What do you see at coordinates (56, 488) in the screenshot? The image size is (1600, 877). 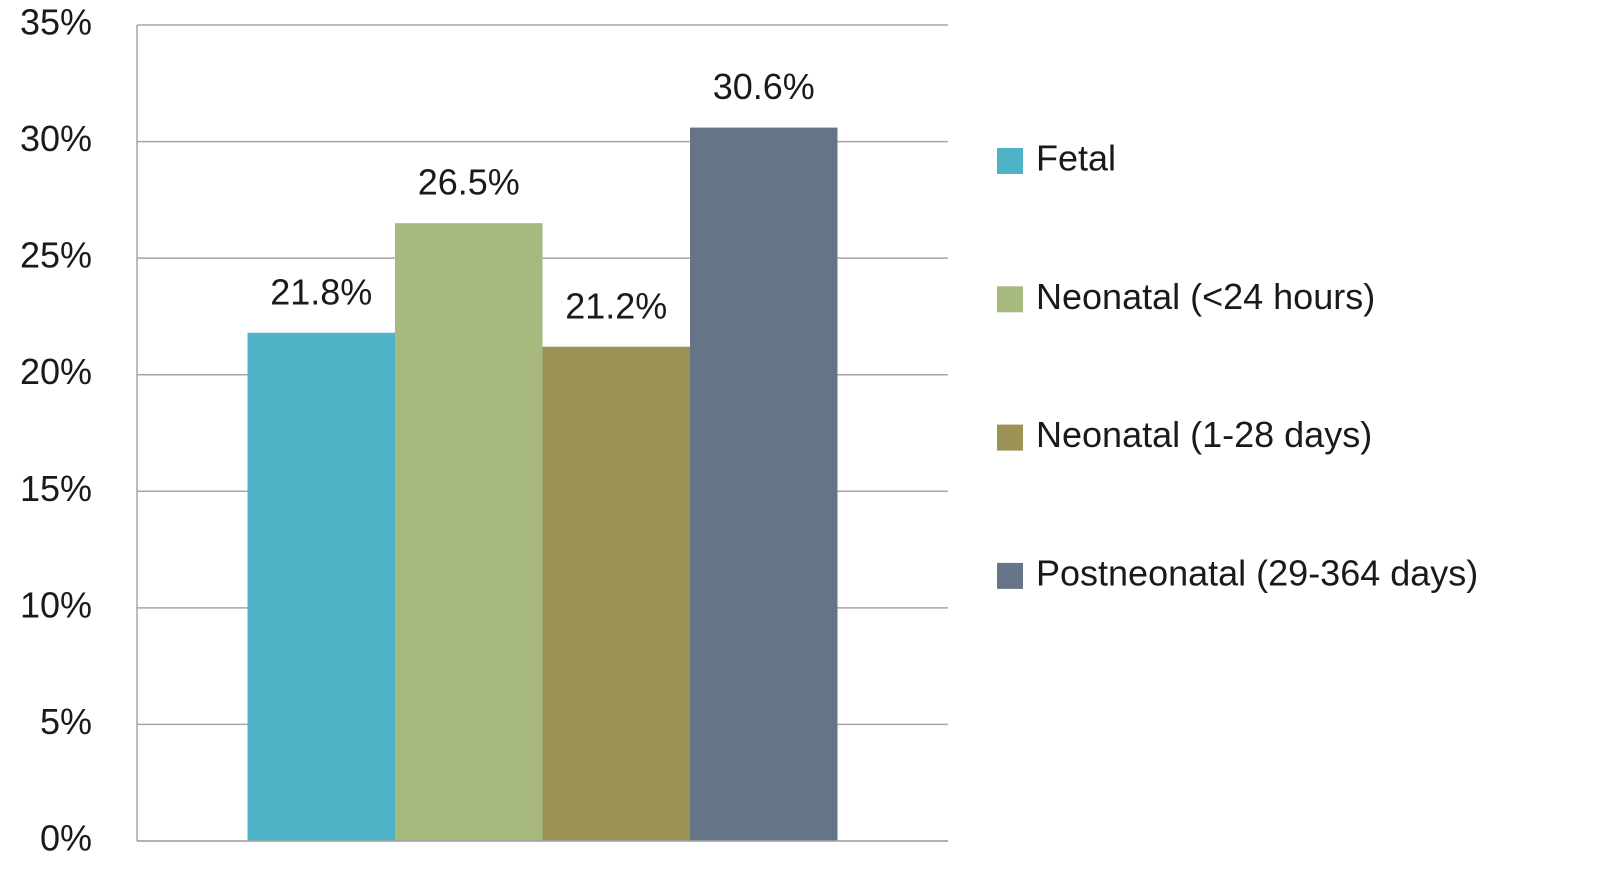 I see `y-tick-label: 15%` at bounding box center [56, 488].